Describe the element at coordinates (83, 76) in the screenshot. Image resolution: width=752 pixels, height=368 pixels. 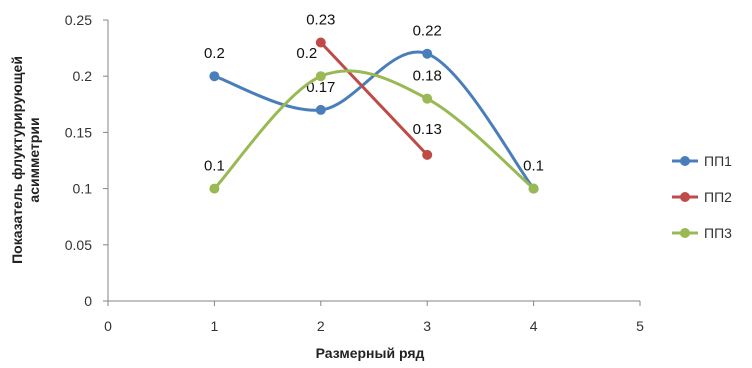
I see `y-tick-label: 0.2` at that location.